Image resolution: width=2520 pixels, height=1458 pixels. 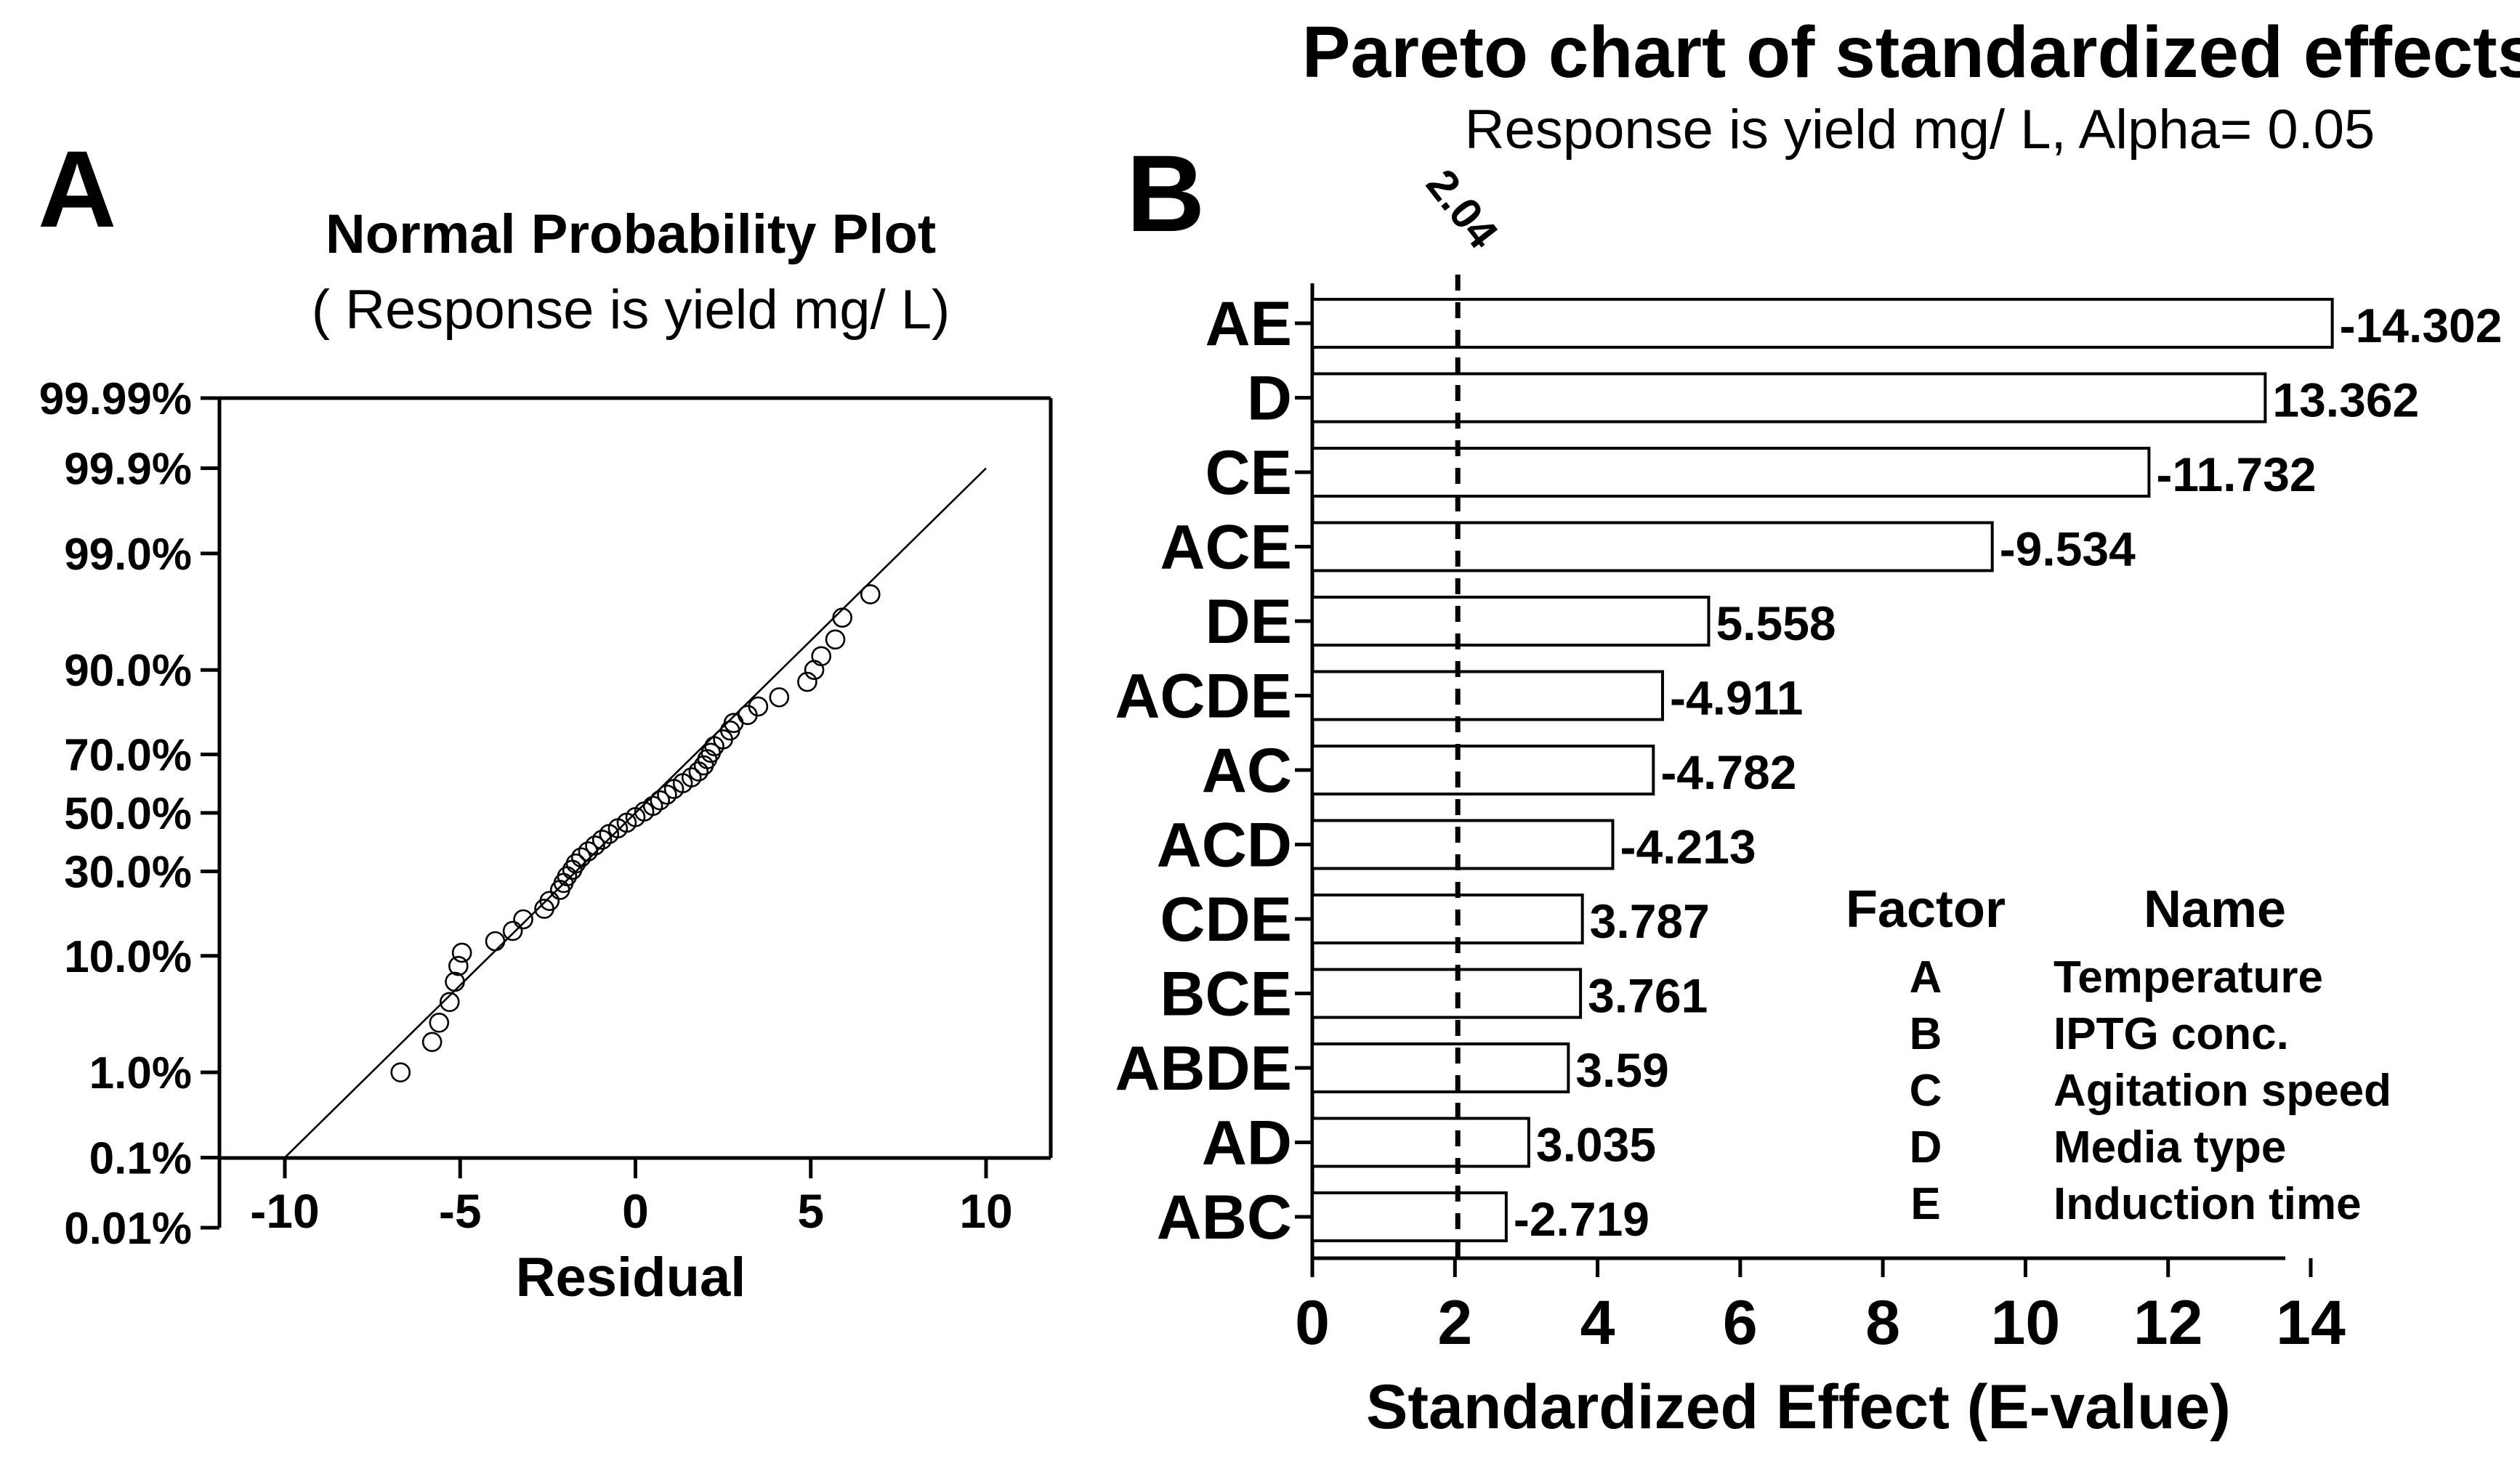 What do you see at coordinates (2222, 1091) in the screenshot?
I see `legend-name: Agitation speed` at bounding box center [2222, 1091].